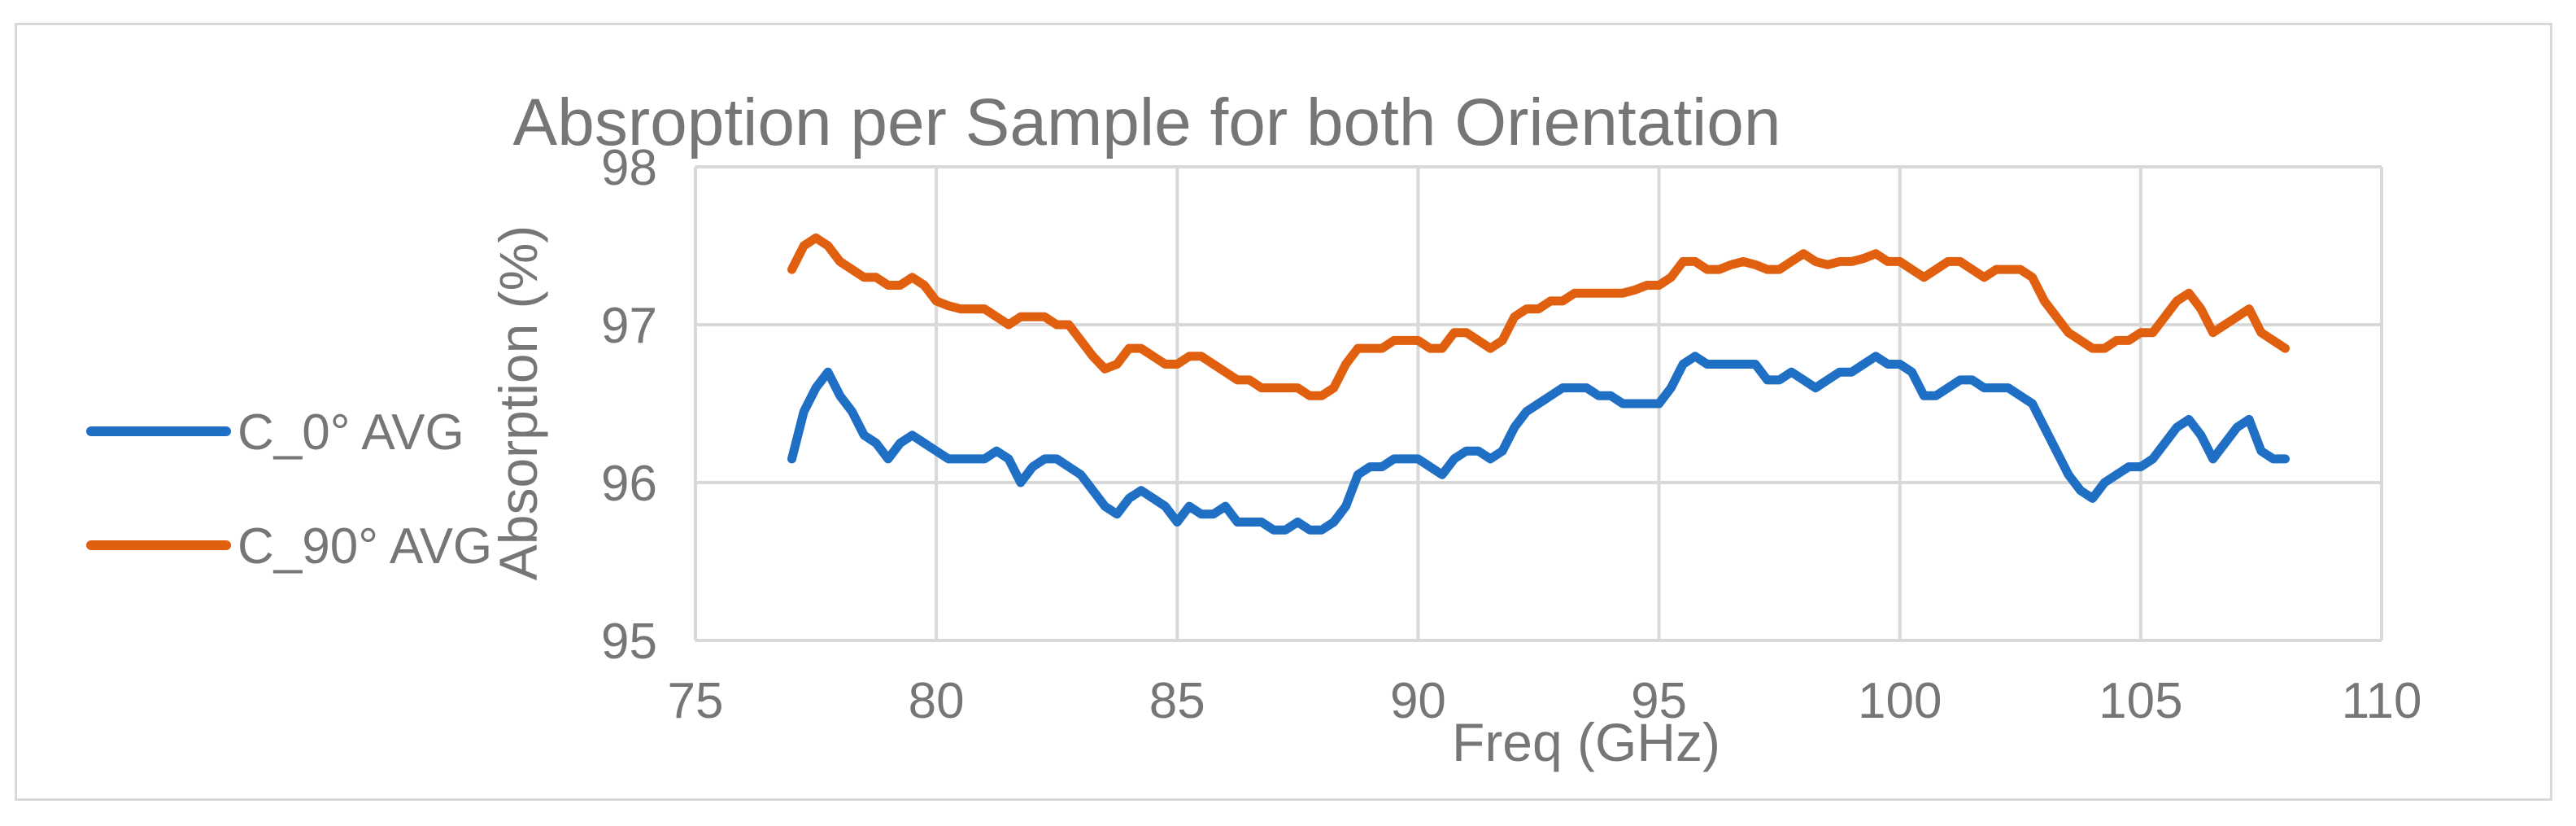 This screenshot has width=2576, height=826. I want to click on series-line-c0, so click(1538, 443).